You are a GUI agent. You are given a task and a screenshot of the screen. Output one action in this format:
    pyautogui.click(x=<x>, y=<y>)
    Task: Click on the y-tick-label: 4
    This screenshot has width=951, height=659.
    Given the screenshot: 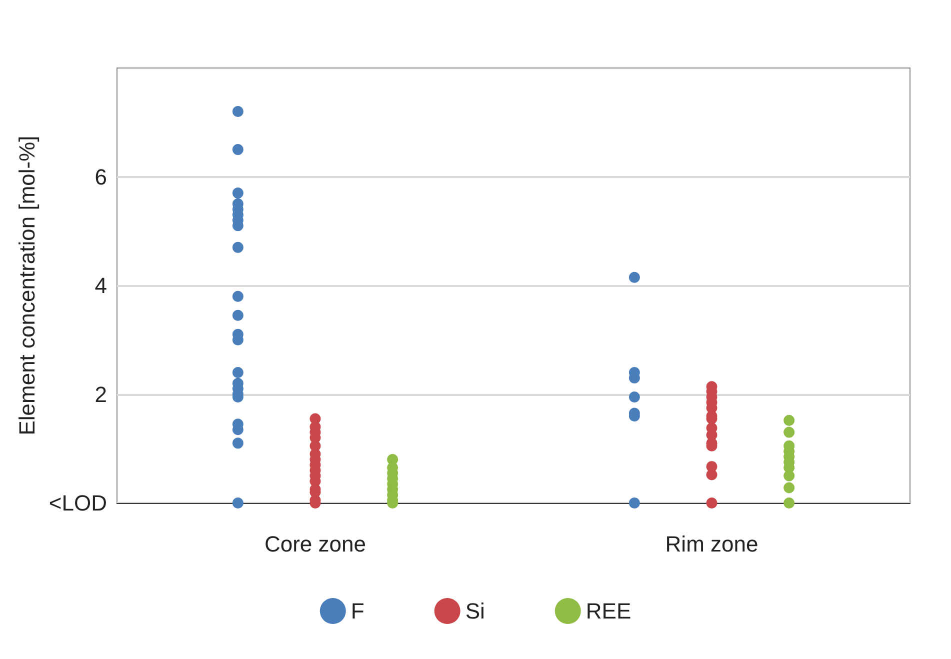 What is the action you would take?
    pyautogui.click(x=100, y=285)
    